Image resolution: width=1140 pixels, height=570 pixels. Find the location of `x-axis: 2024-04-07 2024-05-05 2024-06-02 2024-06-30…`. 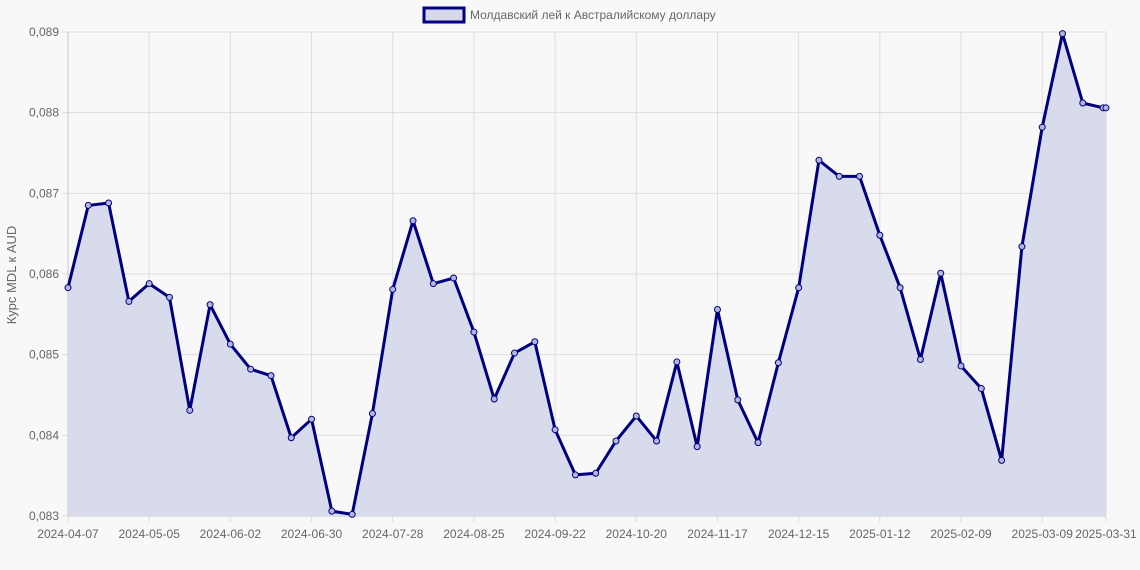

x-axis: 2024-04-07 2024-05-05 2024-06-02 2024-06-30… is located at coordinates (587, 534).